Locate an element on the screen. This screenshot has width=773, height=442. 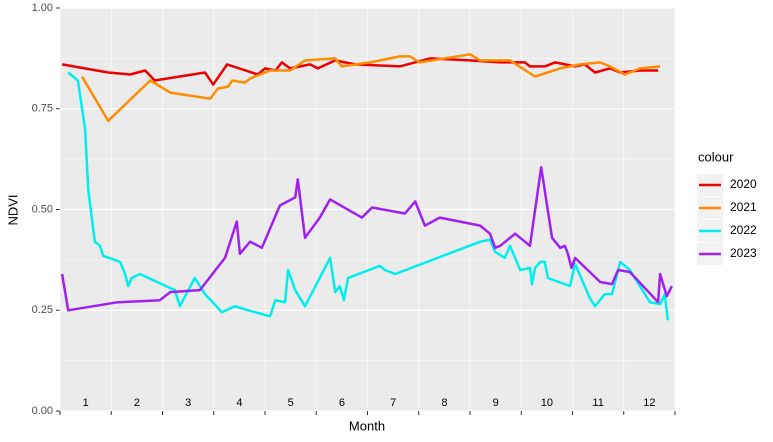
series-line is located at coordinates (370, 88).